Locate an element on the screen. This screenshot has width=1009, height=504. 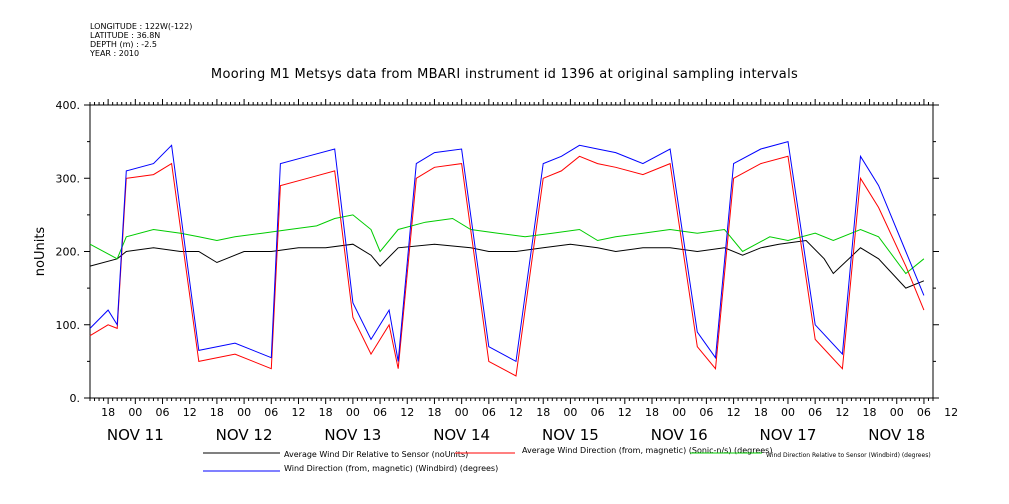
longitude-label: LONGITUDE : 122W(-122) is located at coordinates (141, 26).